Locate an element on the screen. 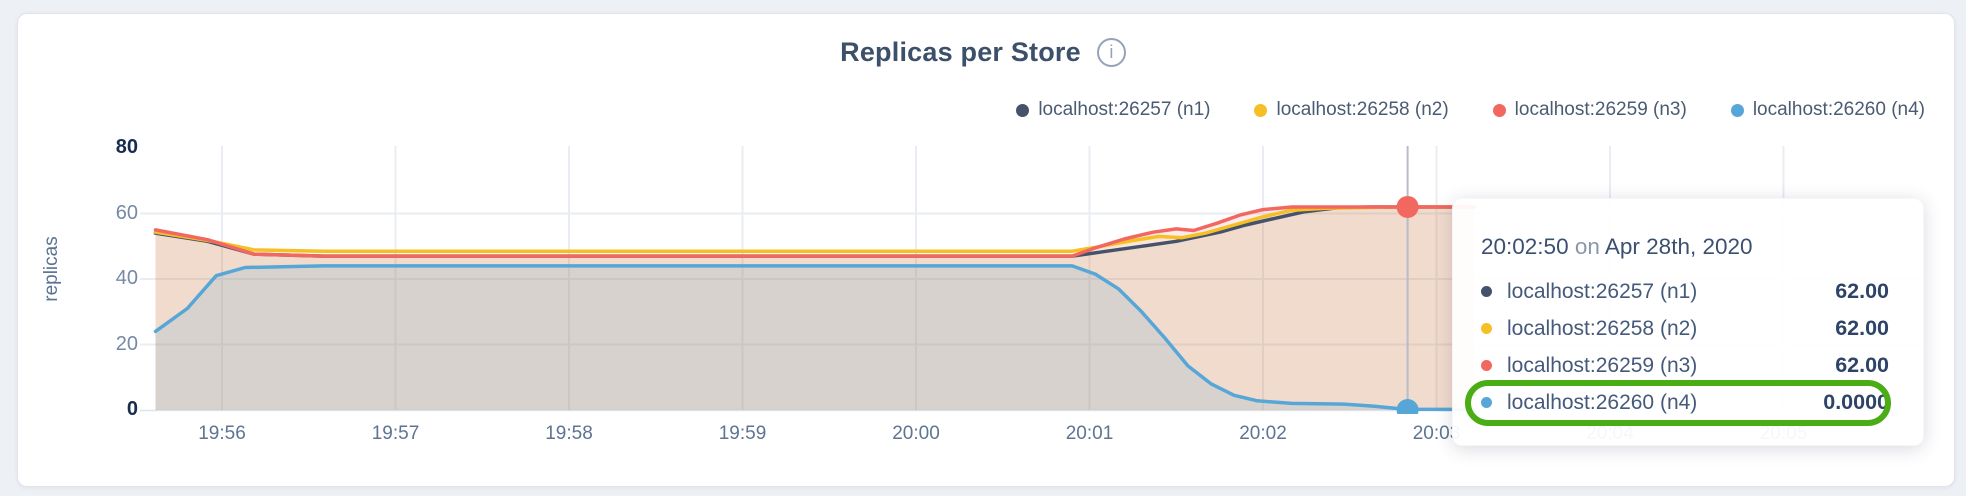  x-tick-label: 20:02 is located at coordinates (1263, 433).